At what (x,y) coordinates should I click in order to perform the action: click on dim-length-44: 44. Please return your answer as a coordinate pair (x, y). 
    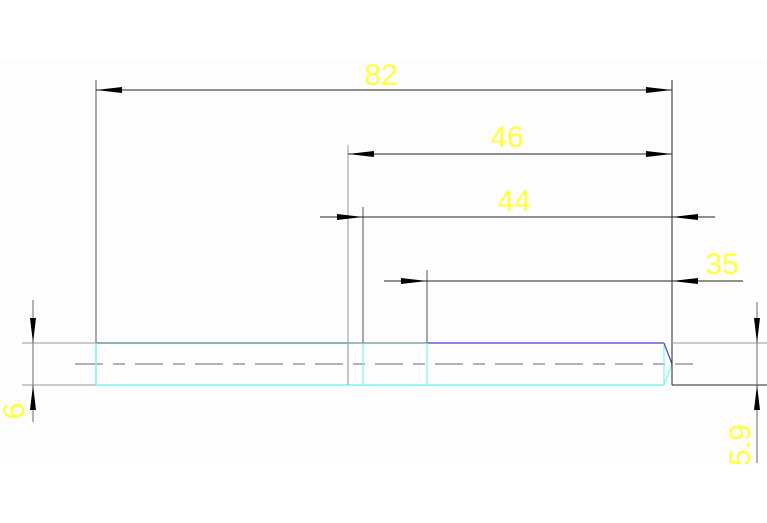
    Looking at the image, I should click on (513, 201).